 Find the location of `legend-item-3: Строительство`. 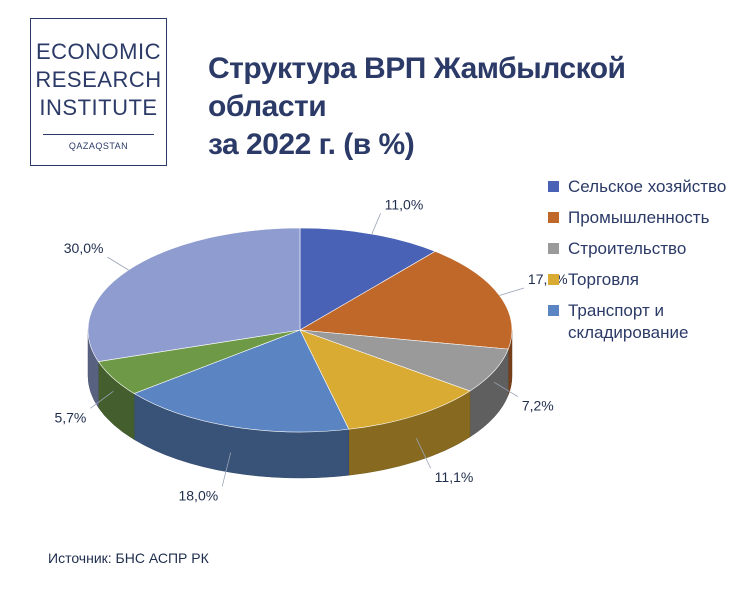

legend-item-3: Строительство is located at coordinates (648, 249).